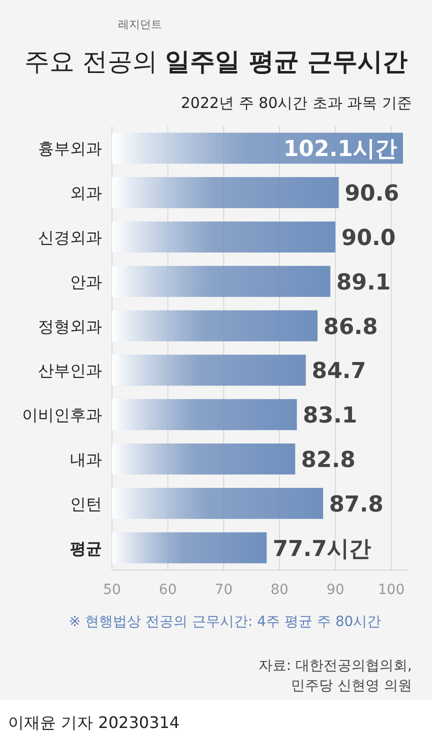 The height and width of the screenshot is (750, 432). Describe the element at coordinates (335, 590) in the screenshot. I see `x-tick-label: 90` at that location.